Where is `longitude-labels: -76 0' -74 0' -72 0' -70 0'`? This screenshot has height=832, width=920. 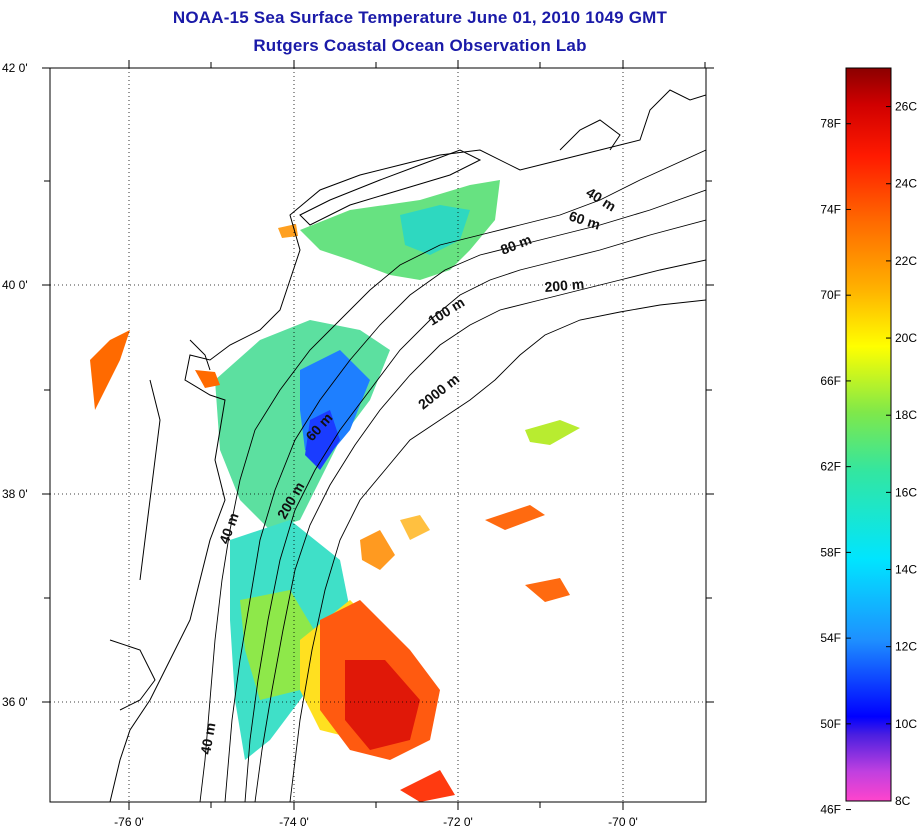 longitude-labels: -76 0' -74 0' -72 0' -70 0' is located at coordinates (376, 822).